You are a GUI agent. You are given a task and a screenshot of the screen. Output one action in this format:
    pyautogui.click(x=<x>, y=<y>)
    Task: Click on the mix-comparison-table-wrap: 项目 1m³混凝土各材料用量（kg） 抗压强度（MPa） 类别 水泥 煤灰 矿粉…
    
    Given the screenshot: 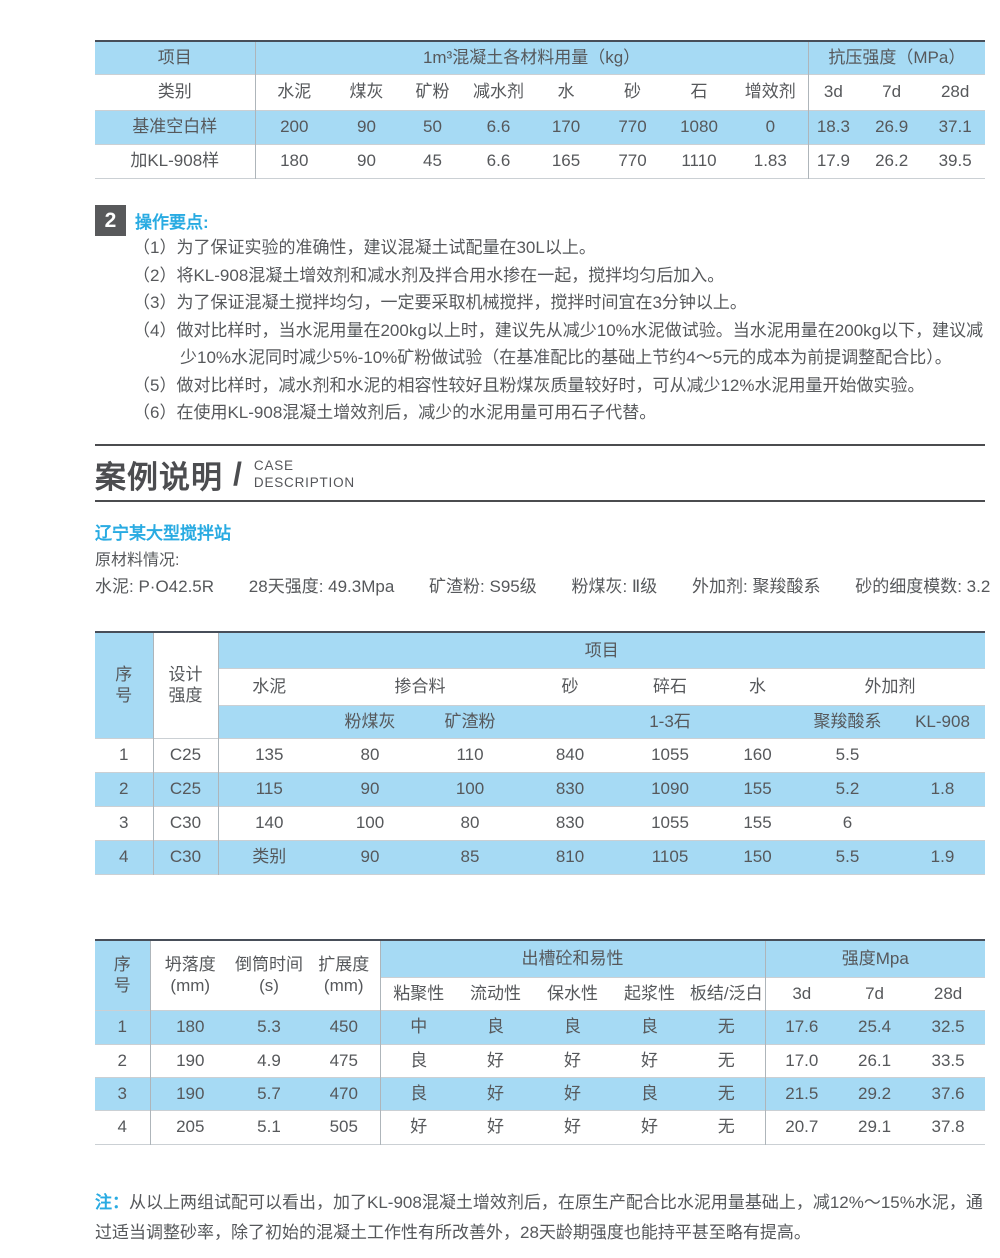 What is the action you would take?
    pyautogui.click(x=540, y=109)
    